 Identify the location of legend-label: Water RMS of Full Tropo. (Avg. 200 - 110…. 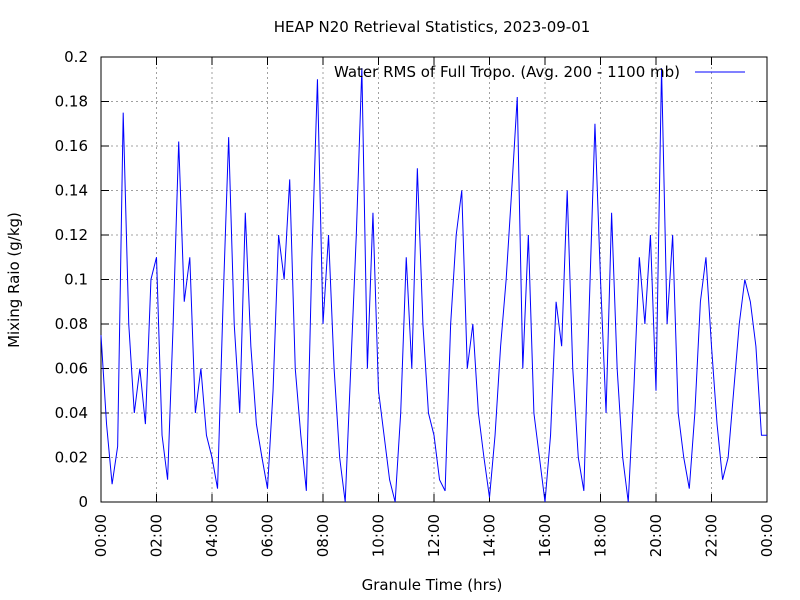
(507, 72).